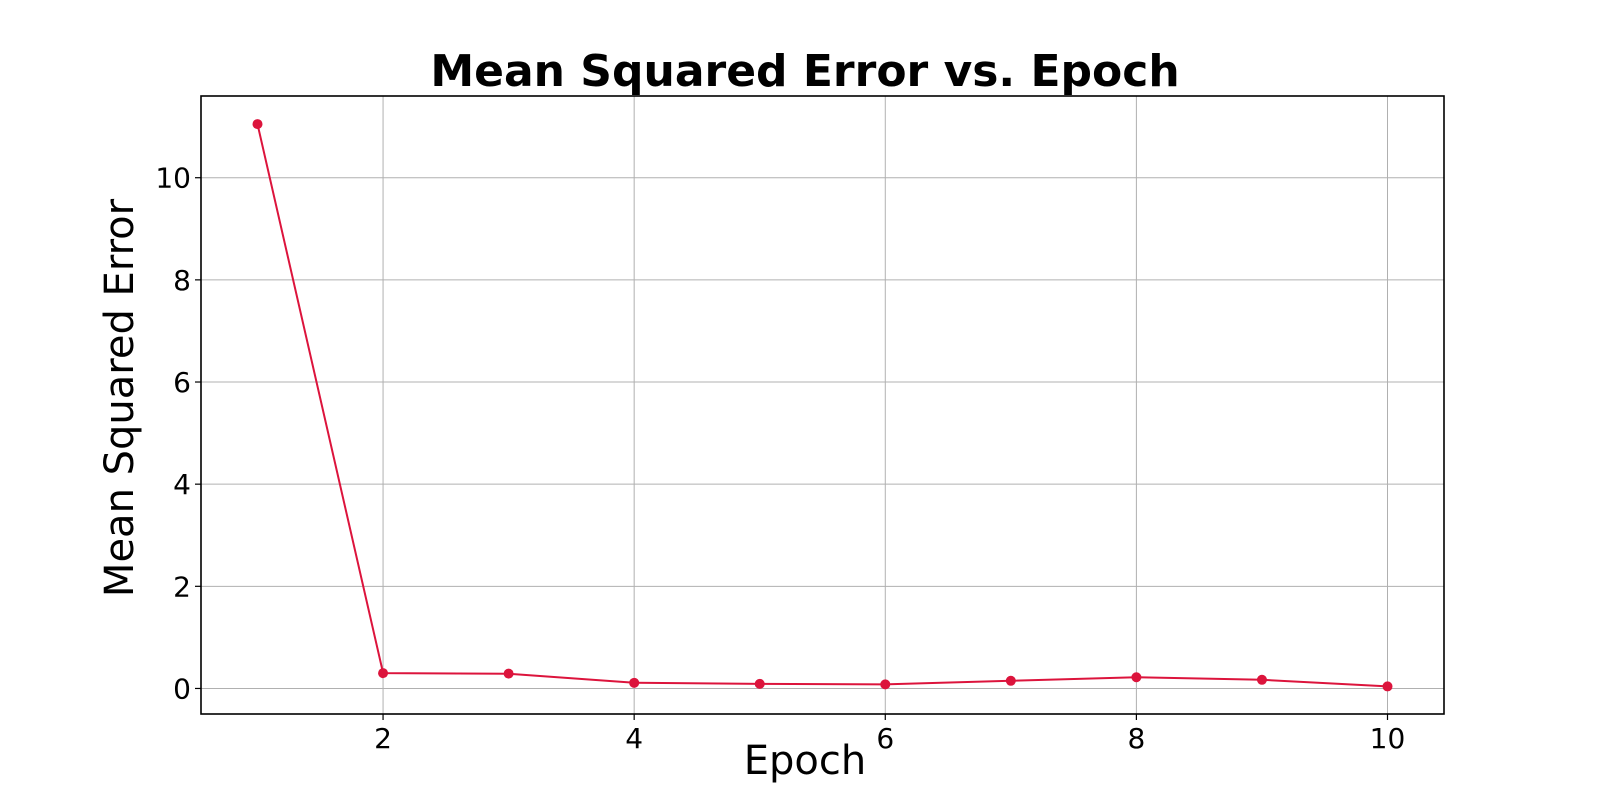  I want to click on y-tick-label: 10, so click(173, 178).